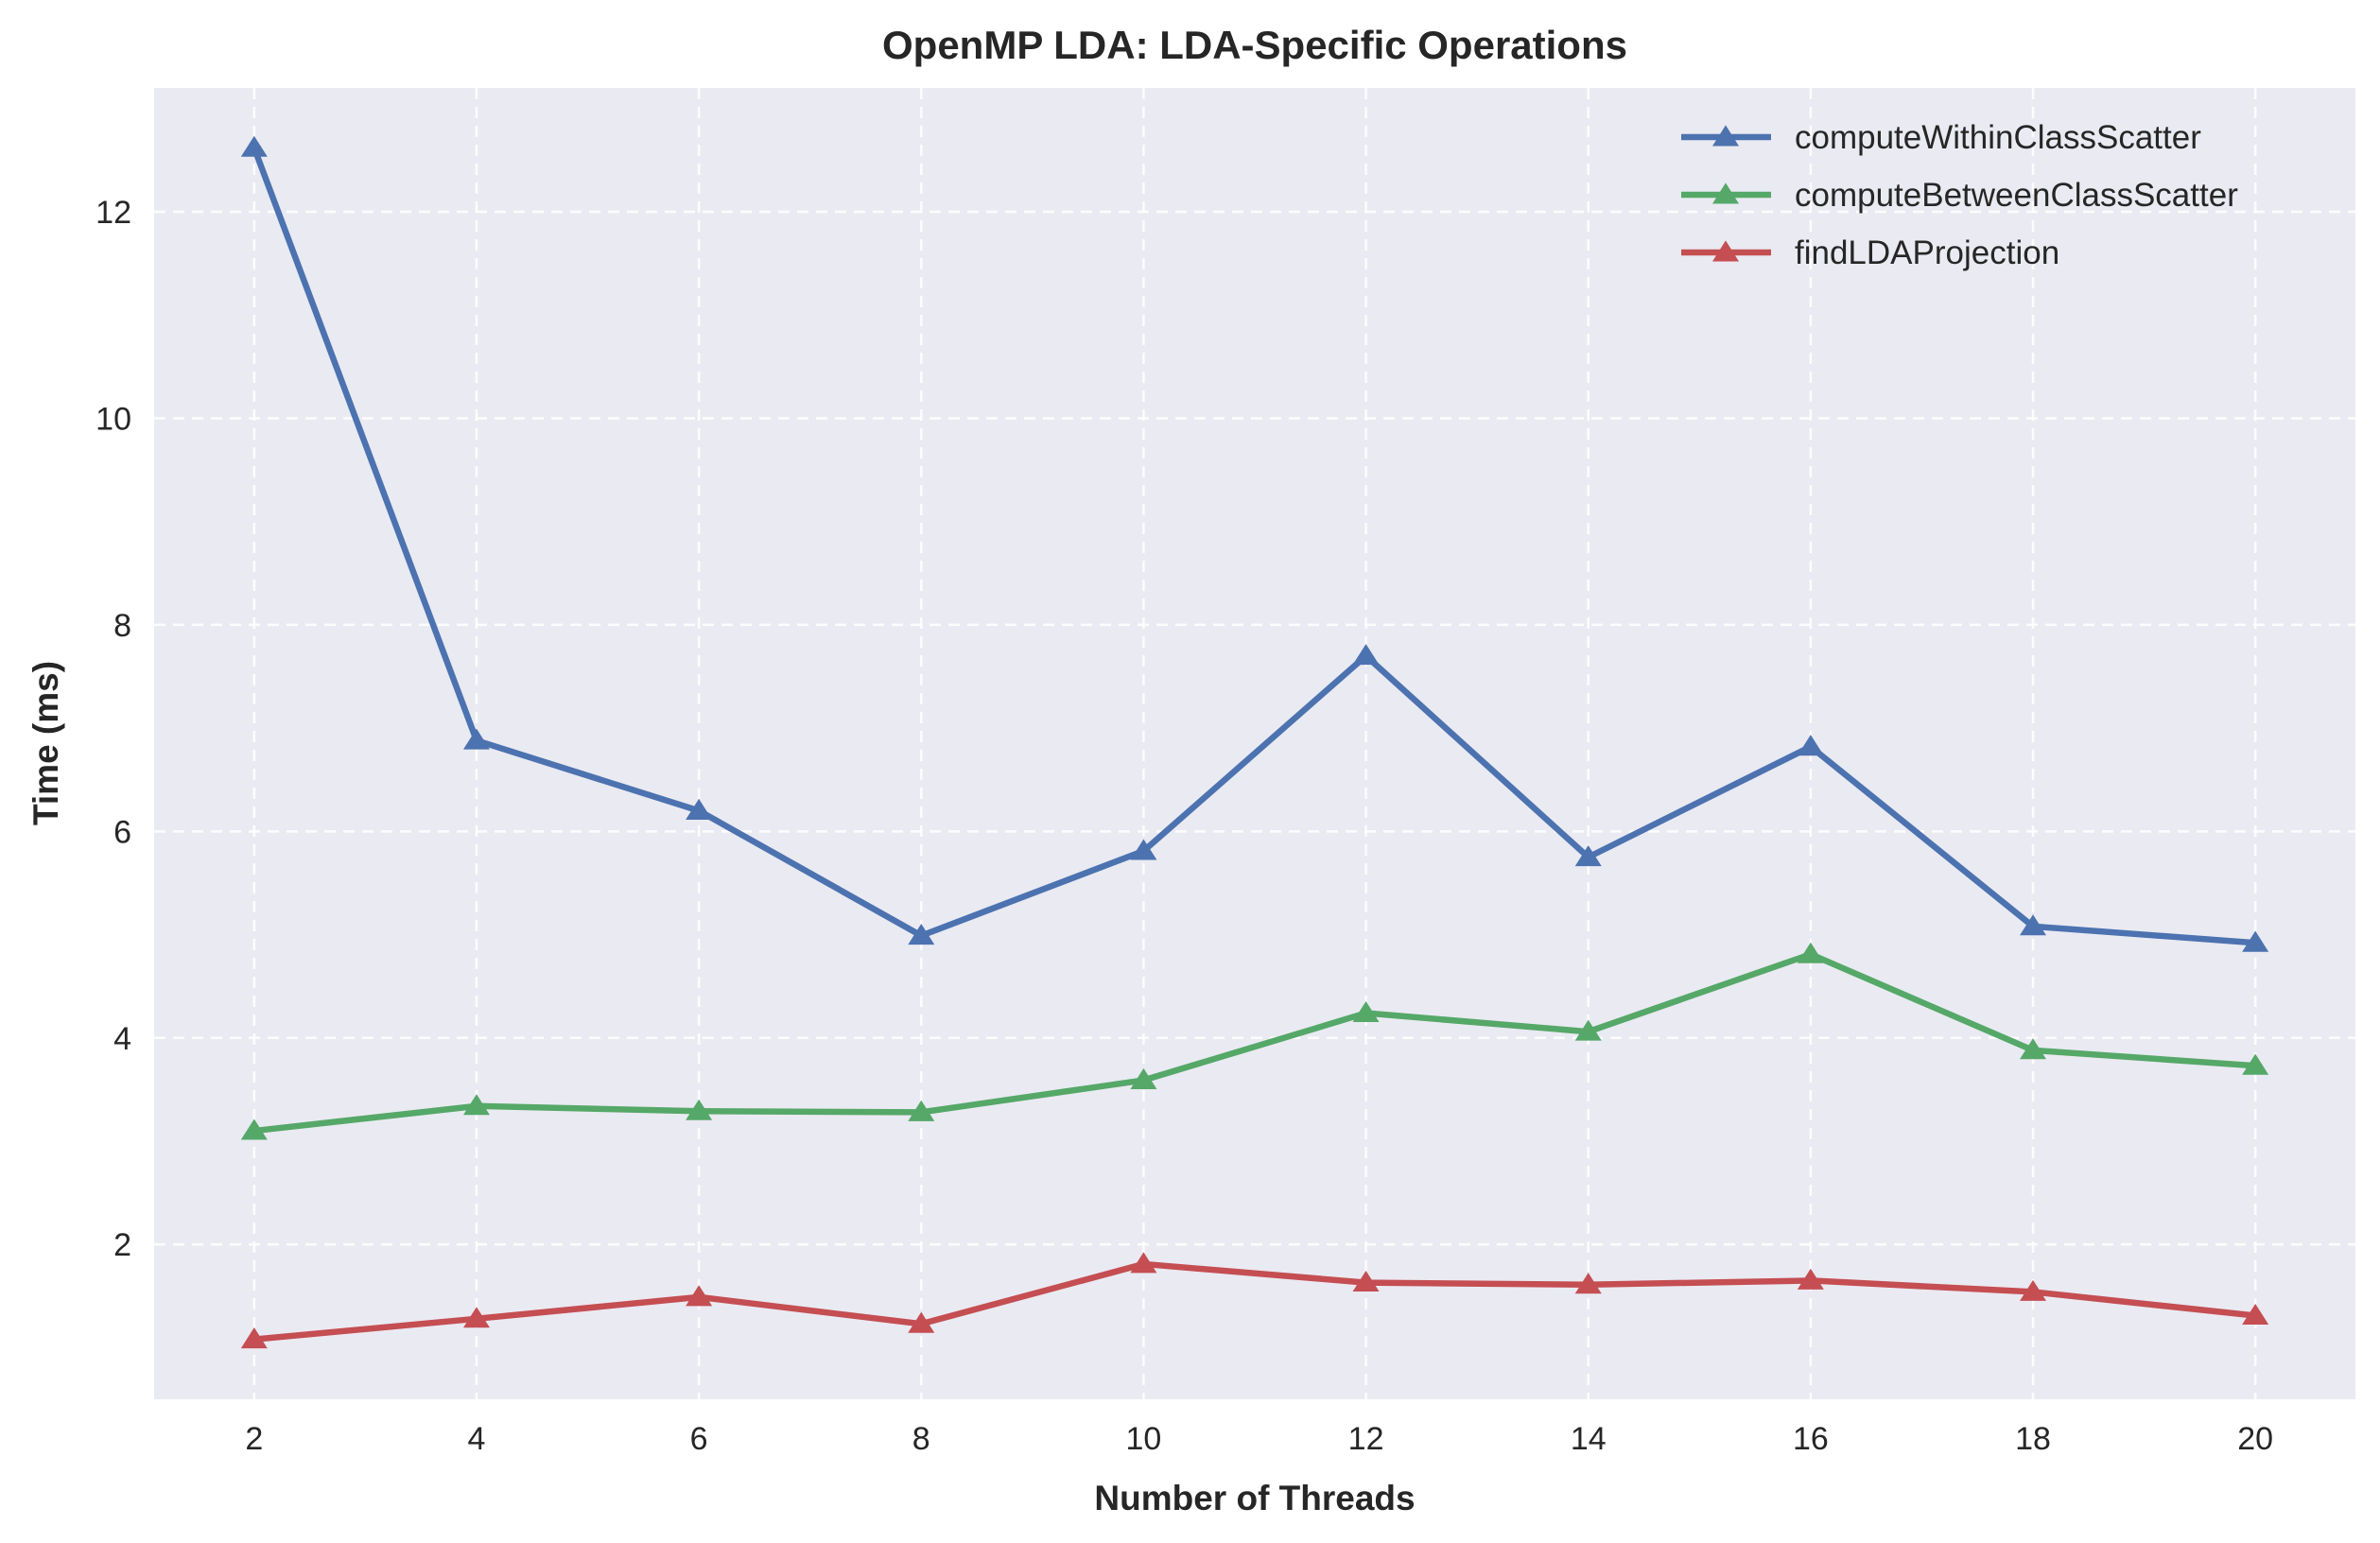  I want to click on legend-entry-label: computeBetweenClassScatter, so click(2017, 195).